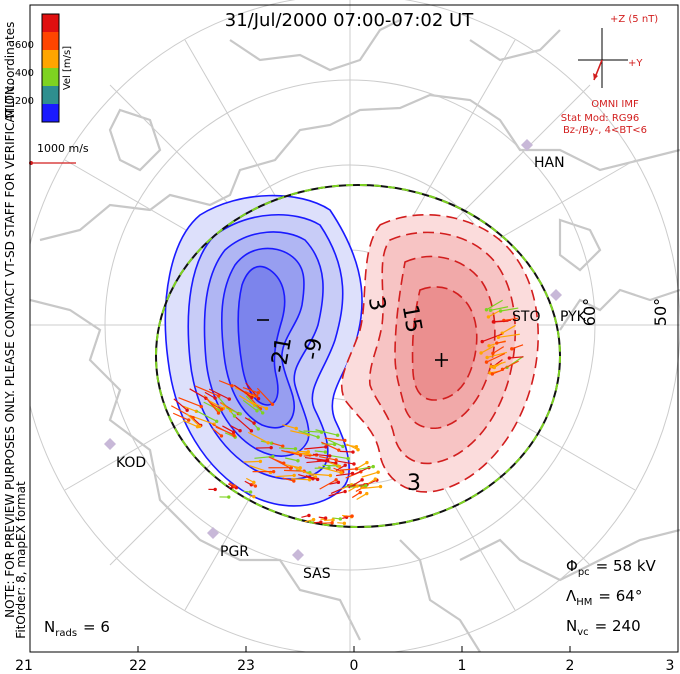 The image size is (680, 674). Describe the element at coordinates (526, 317) in the screenshot. I see `svg-text: STO` at that location.